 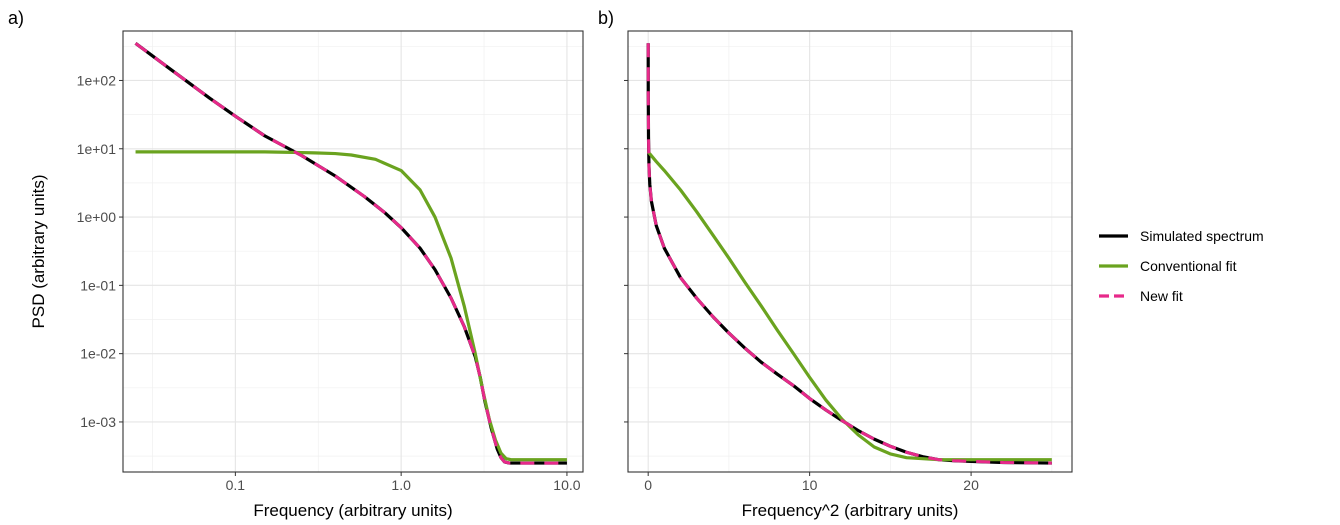 What do you see at coordinates (98, 354) in the screenshot?
I see `y-tick-label: 1e-02` at bounding box center [98, 354].